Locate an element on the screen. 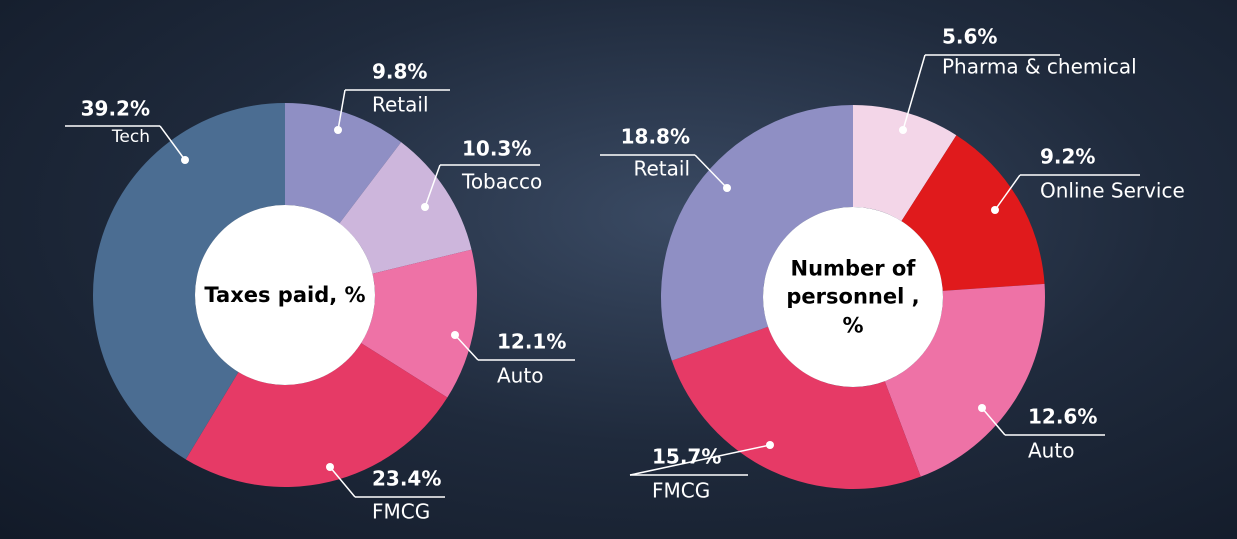  category-label: Tobacco is located at coordinates (501, 182).